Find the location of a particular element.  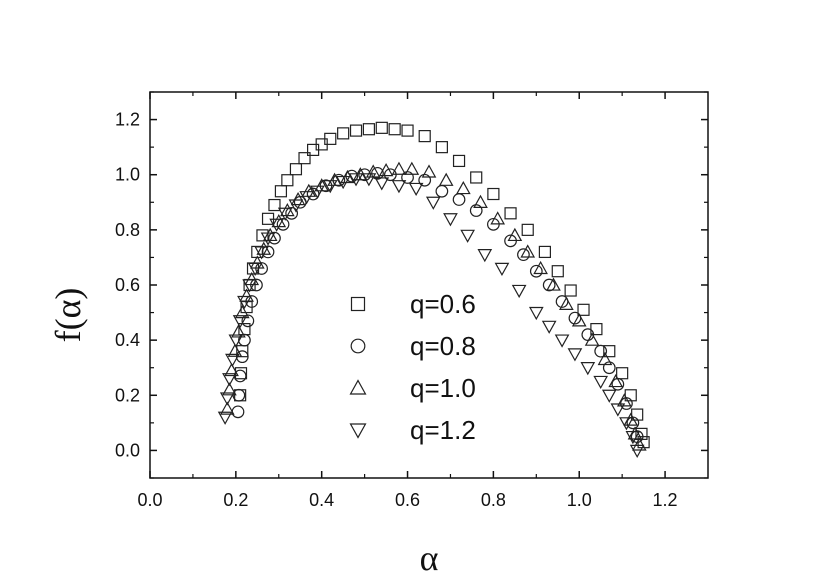

y-tick-label: 0.0 is located at coordinates (127, 450).